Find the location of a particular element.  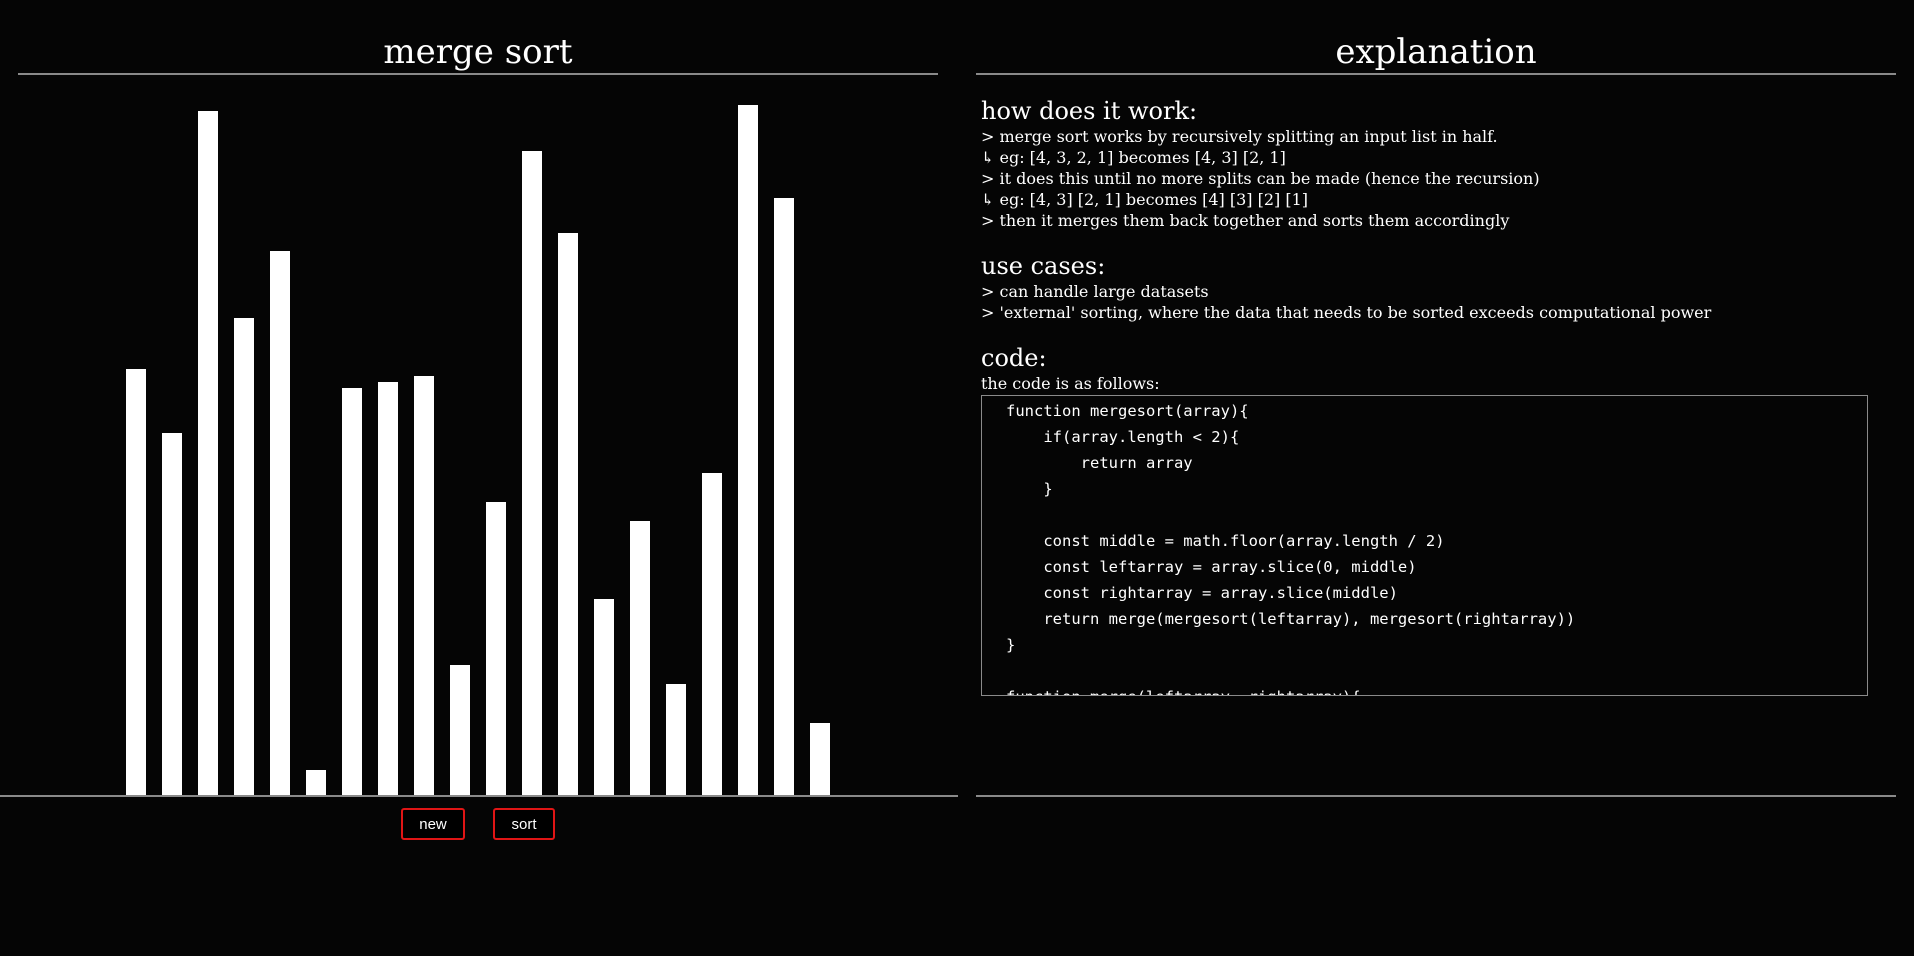

how-it-works-heading: how does it work: is located at coordinates (1089, 111).